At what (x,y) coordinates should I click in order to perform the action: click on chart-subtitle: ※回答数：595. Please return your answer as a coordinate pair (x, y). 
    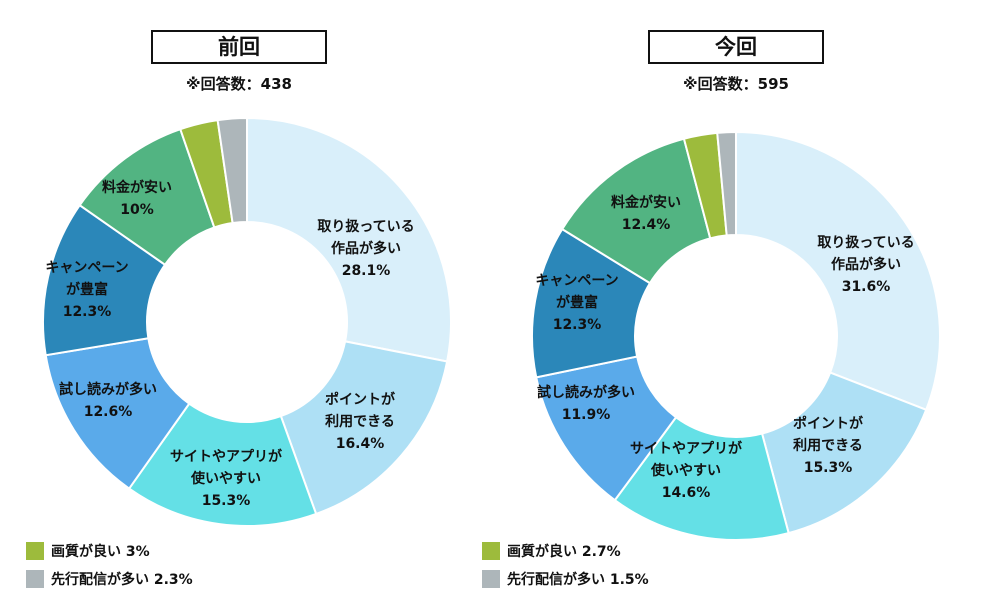
    Looking at the image, I should click on (736, 84).